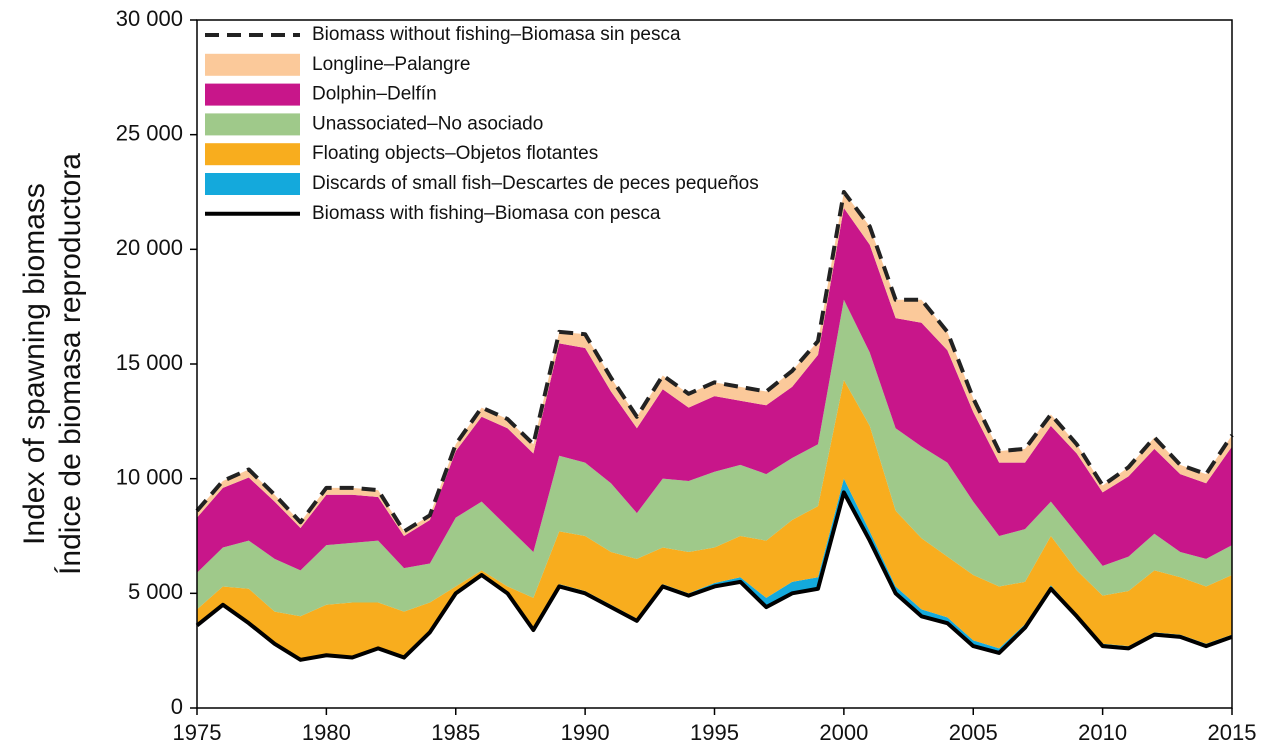  What do you see at coordinates (149, 247) in the screenshot?
I see `y-tick-label: 20 000` at bounding box center [149, 247].